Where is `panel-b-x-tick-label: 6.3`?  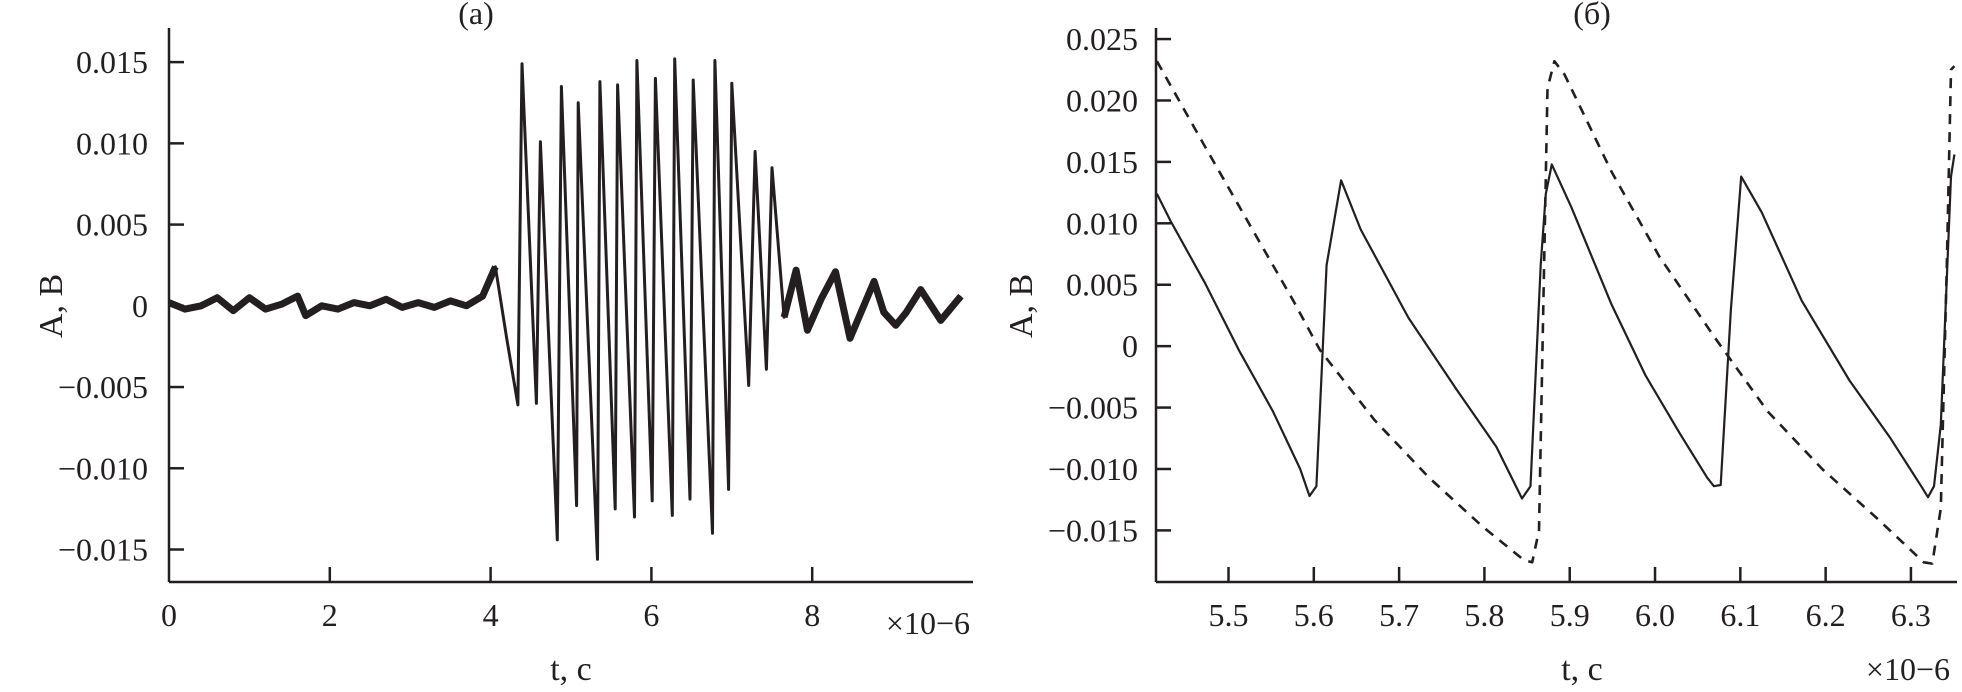 panel-b-x-tick-label: 6.3 is located at coordinates (1911, 615).